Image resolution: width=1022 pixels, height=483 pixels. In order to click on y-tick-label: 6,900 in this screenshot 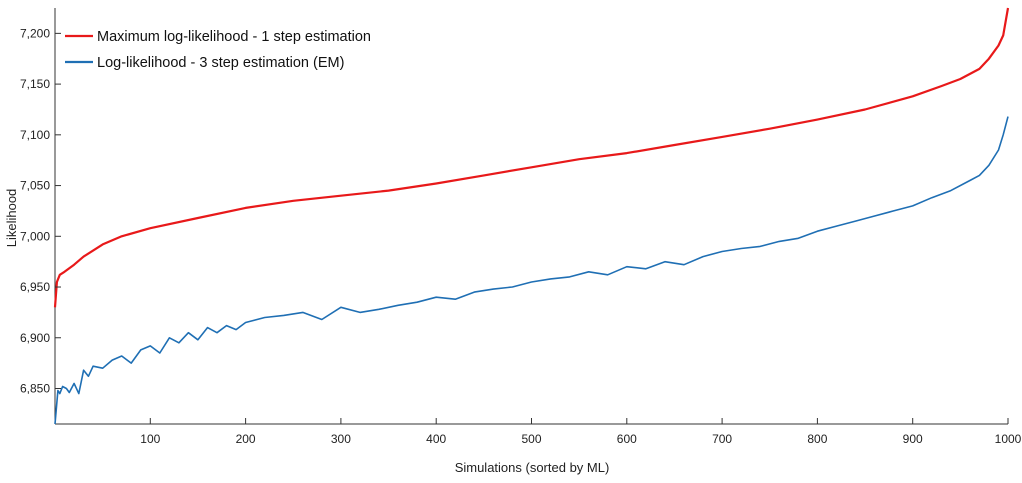, I will do `click(35, 338)`.